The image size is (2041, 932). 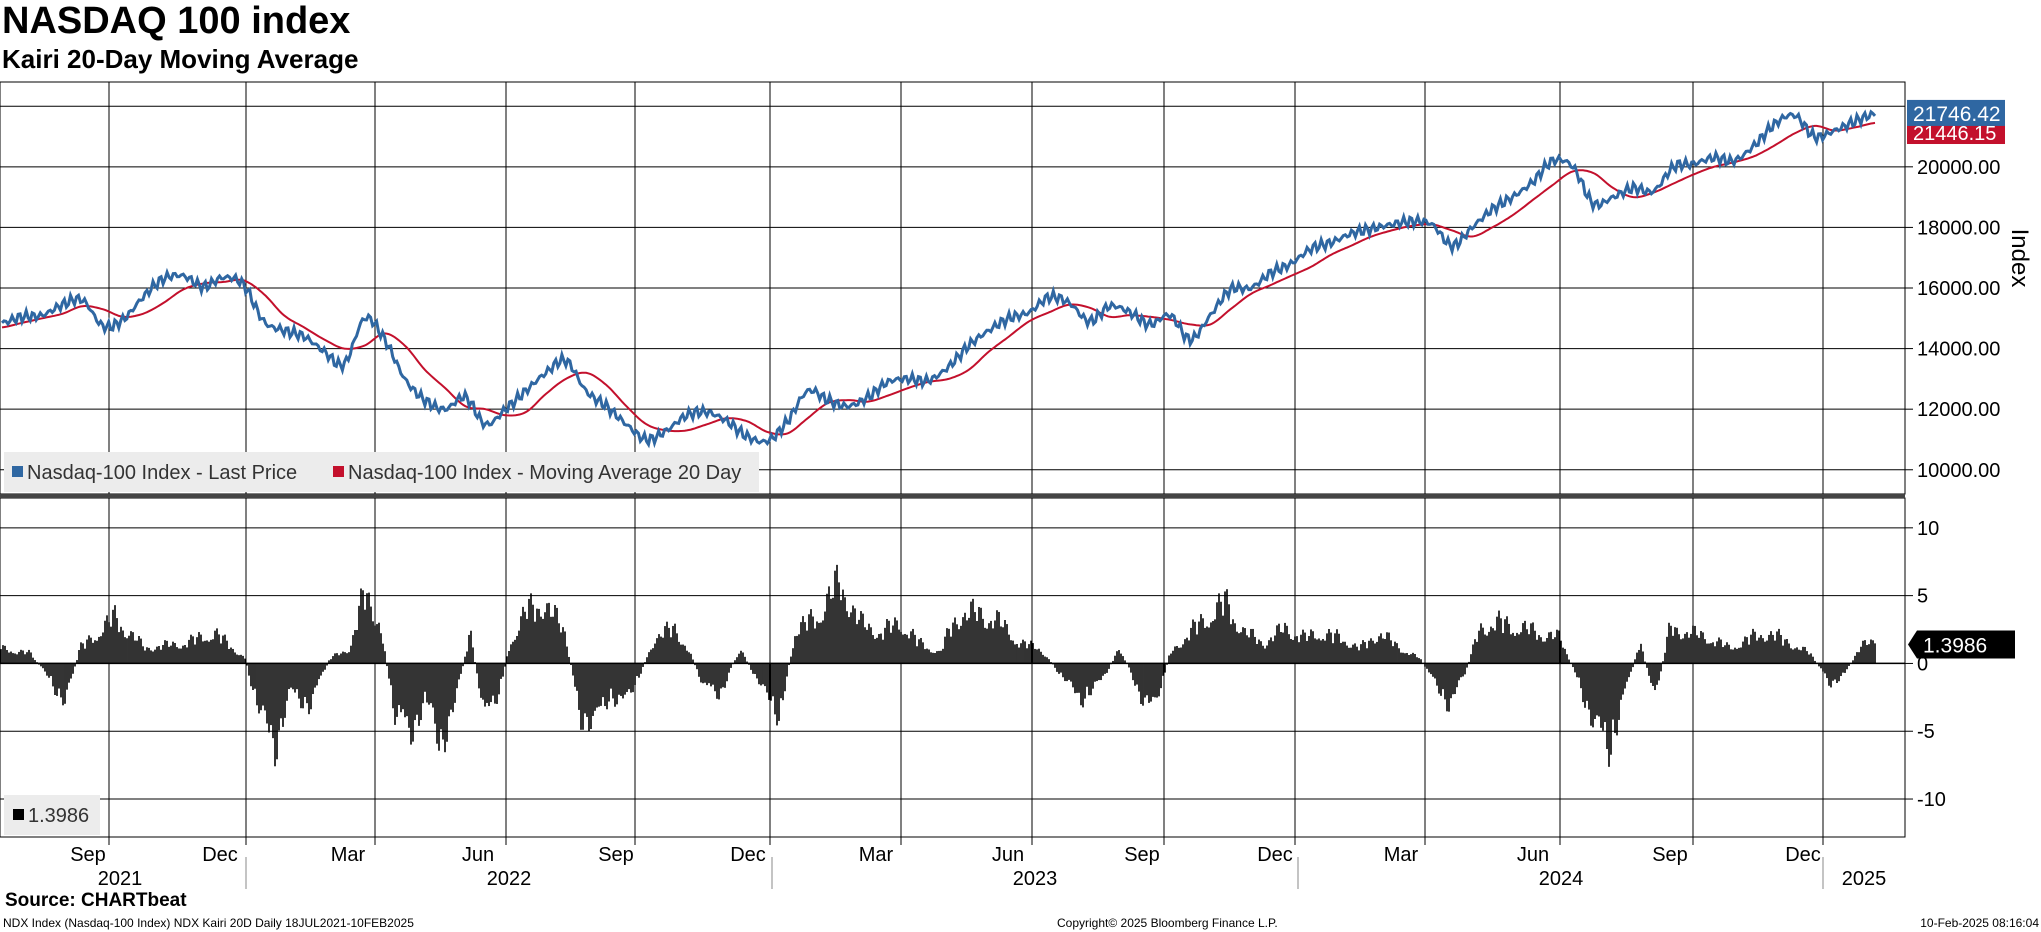 I want to click on price-last-value-label: 21746.42, so click(x=1957, y=114).